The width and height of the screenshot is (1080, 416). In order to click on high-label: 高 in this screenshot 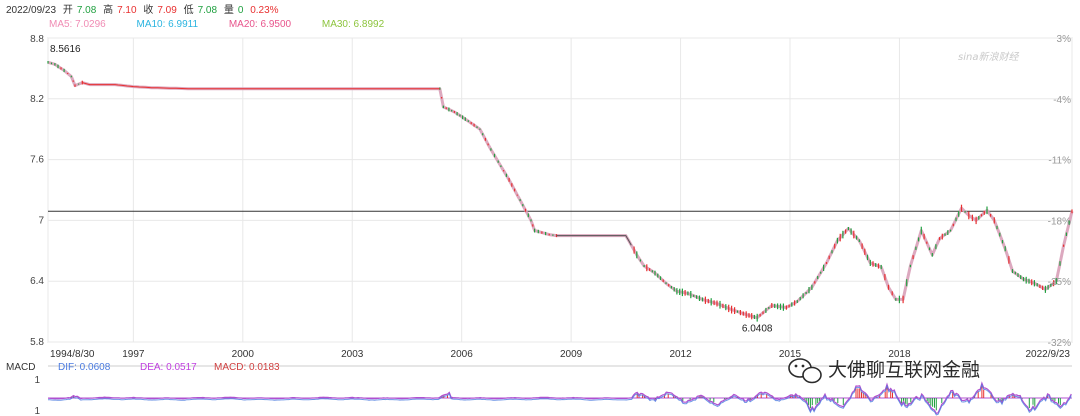, I will do `click(108, 10)`.